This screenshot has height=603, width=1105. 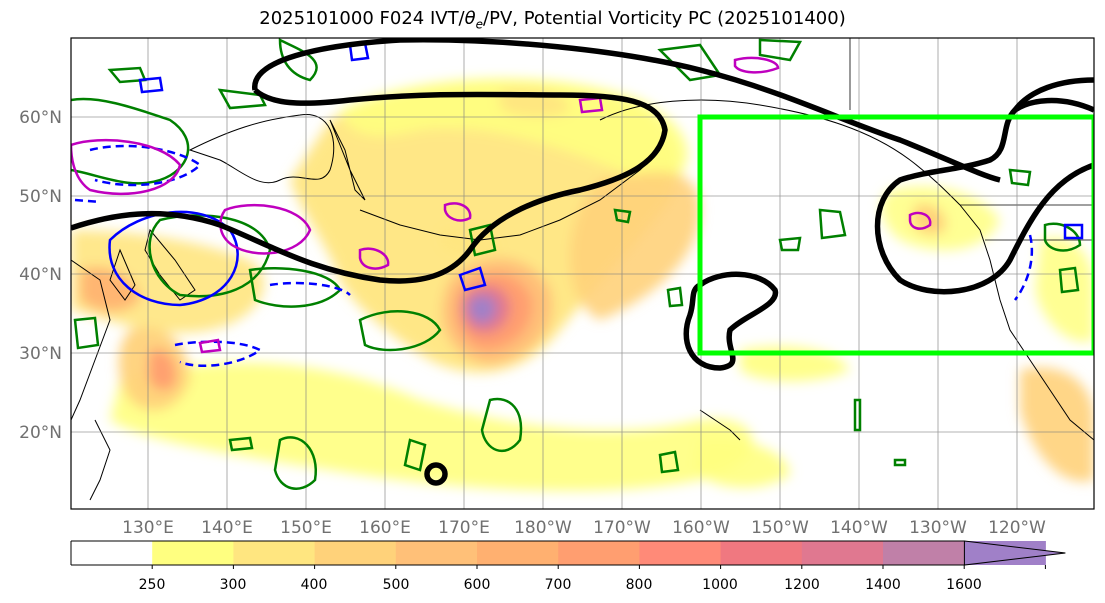 What do you see at coordinates (40, 433) in the screenshot?
I see `lat-label: 20°N` at bounding box center [40, 433].